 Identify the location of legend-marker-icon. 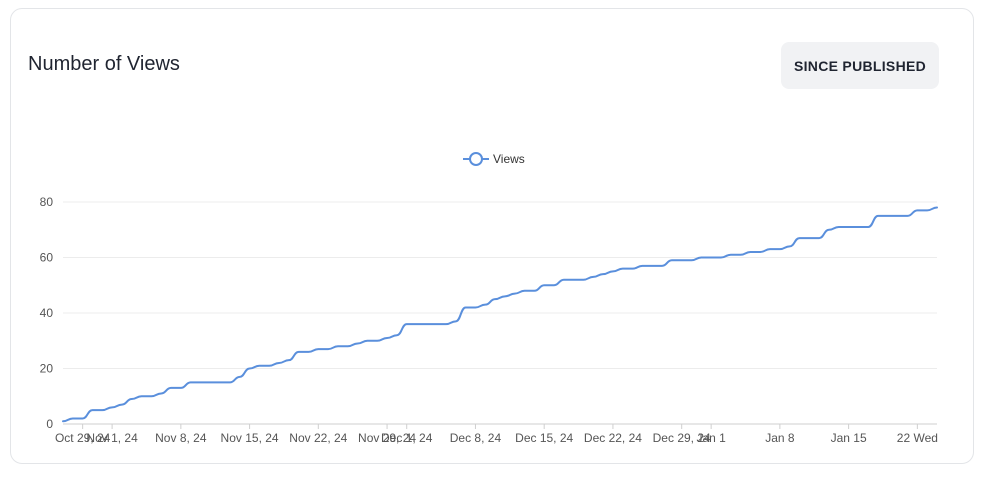
(476, 159).